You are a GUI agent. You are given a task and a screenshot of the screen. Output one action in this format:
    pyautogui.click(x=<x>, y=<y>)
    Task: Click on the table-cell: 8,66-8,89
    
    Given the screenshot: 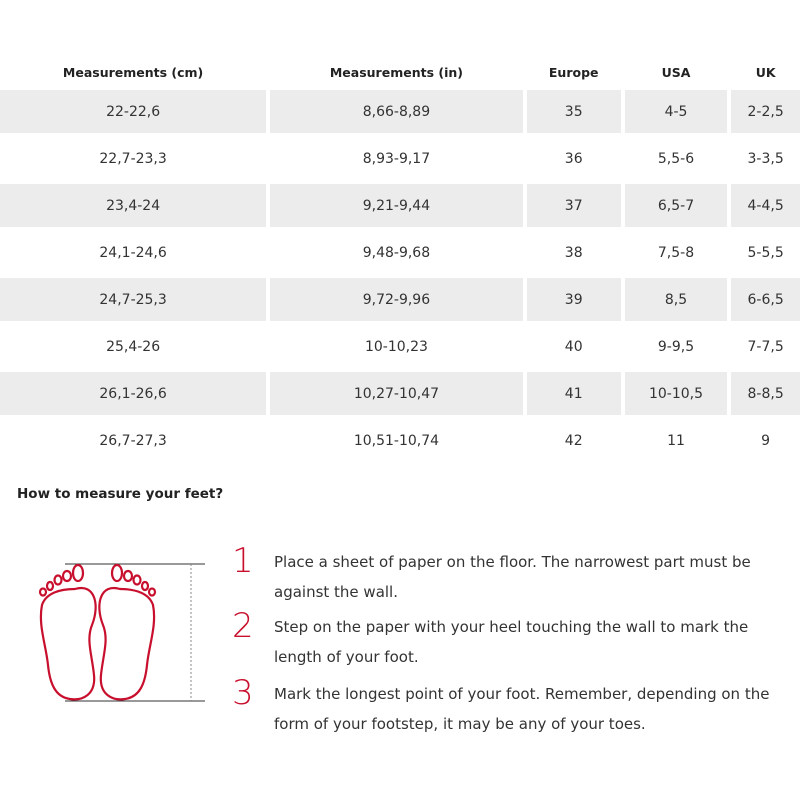 What is the action you would take?
    pyautogui.click(x=396, y=111)
    